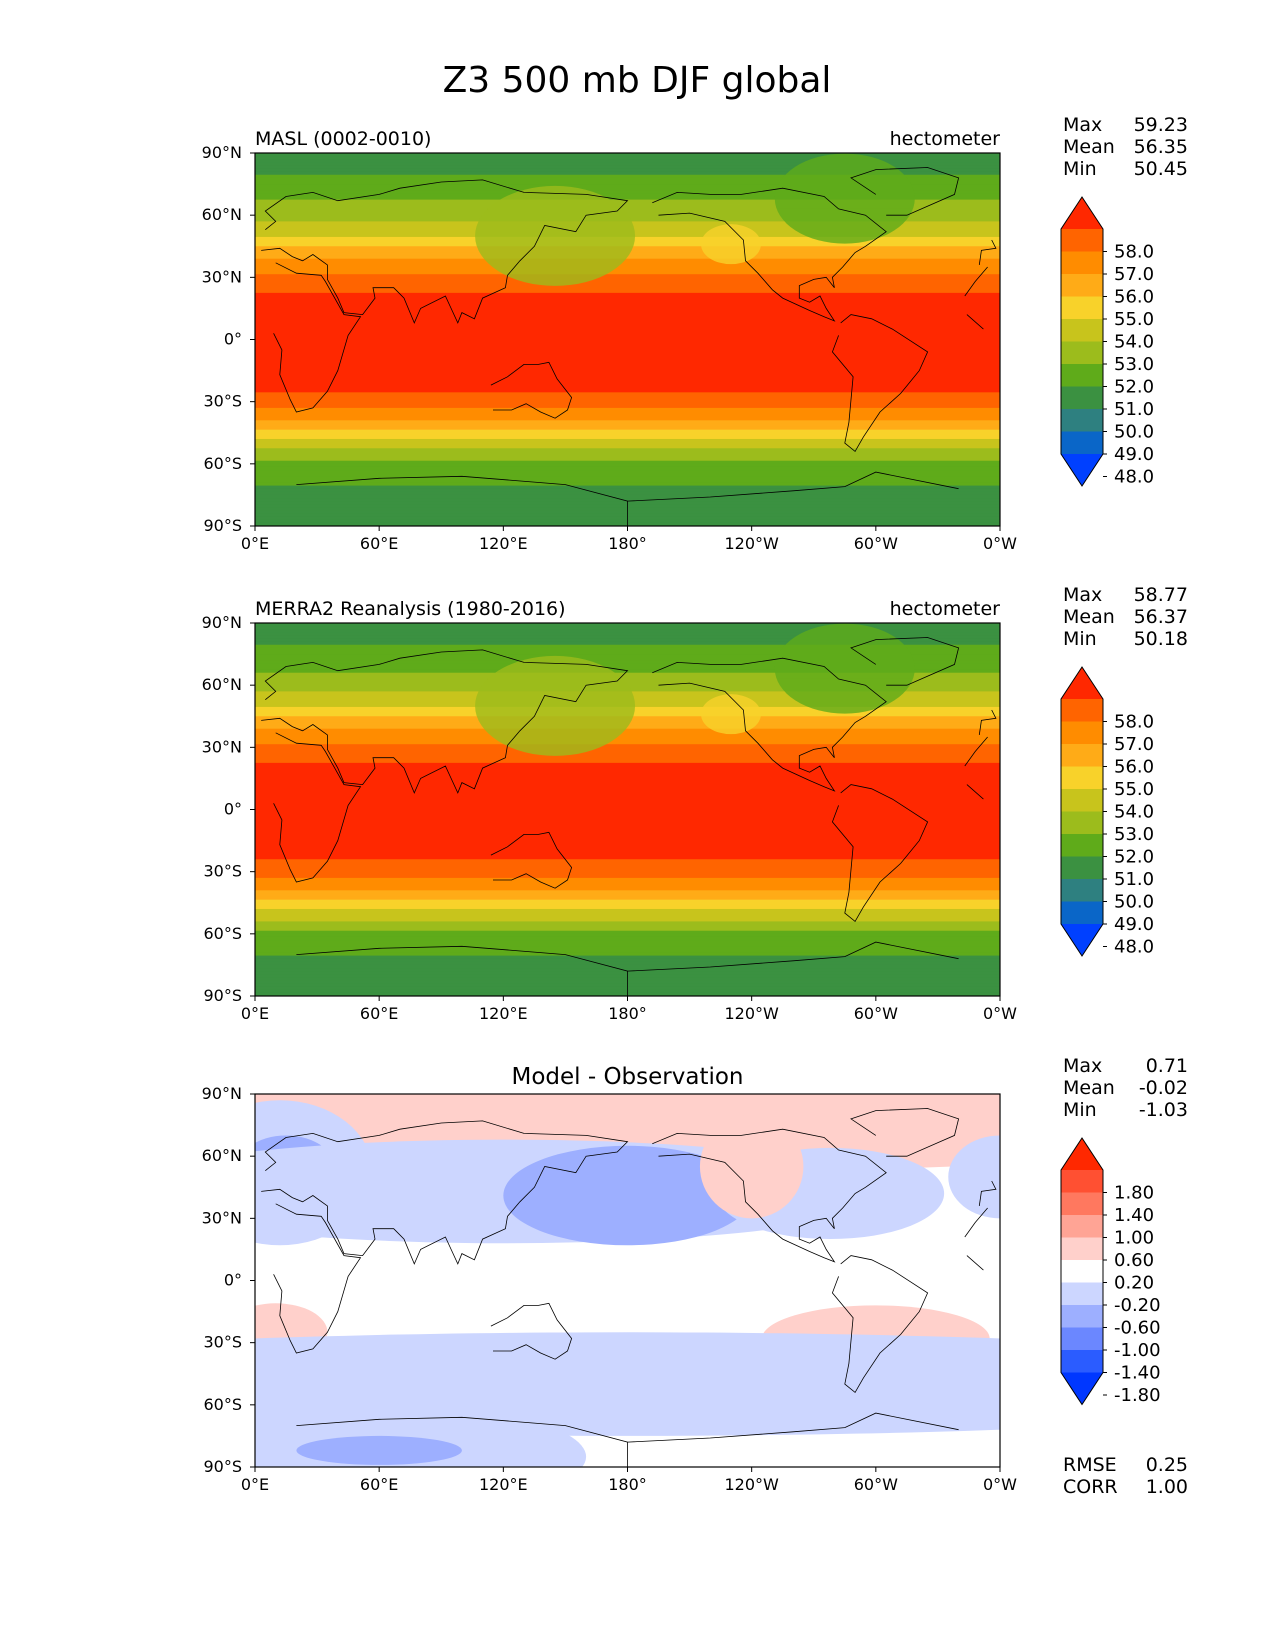 Image resolution: width=1275 pixels, height=1650 pixels. Describe the element at coordinates (1134, 387) in the screenshot. I see `colorbar-label: 52.0` at that location.